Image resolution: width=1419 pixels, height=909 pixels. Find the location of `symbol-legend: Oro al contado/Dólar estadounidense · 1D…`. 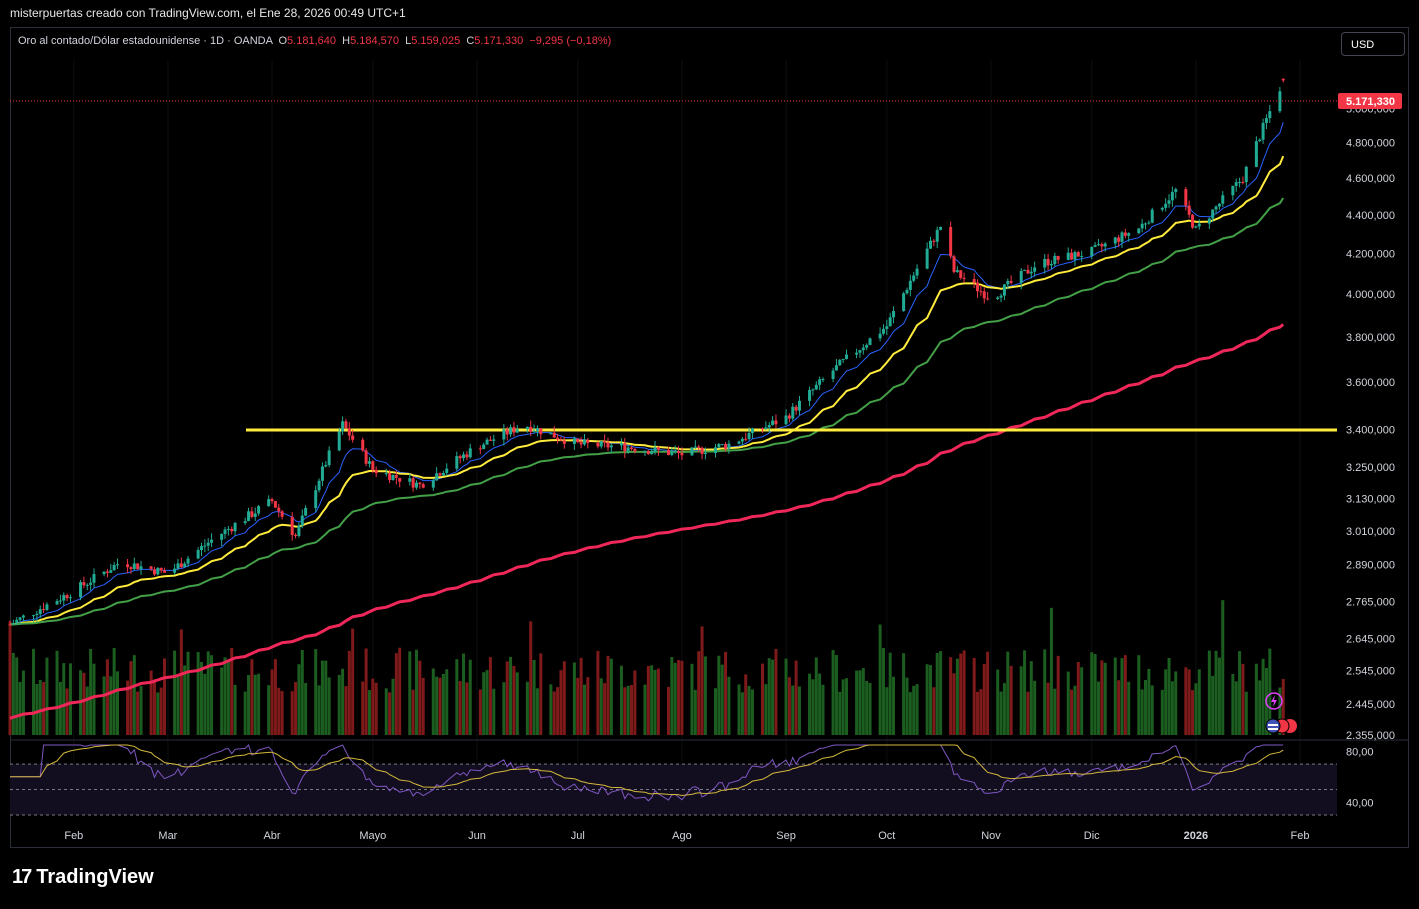

symbol-legend: Oro al contado/Dólar estadounidense · 1D… is located at coordinates (314, 41).